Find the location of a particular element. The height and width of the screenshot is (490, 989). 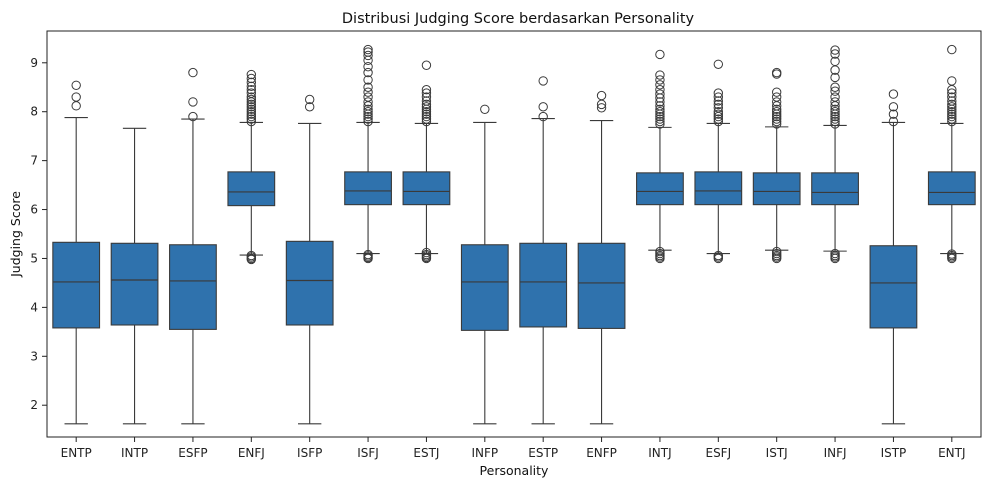

y-tick-label: 7 is located at coordinates (34, 161).